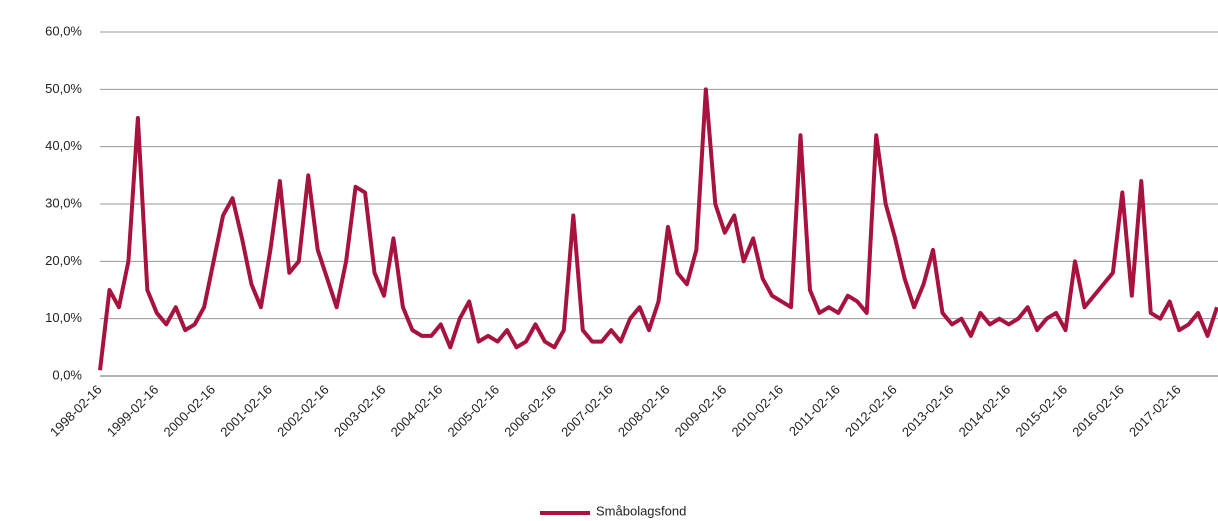  What do you see at coordinates (1041, 411) in the screenshot?
I see `x-tick-label: 2015-02-16` at bounding box center [1041, 411].